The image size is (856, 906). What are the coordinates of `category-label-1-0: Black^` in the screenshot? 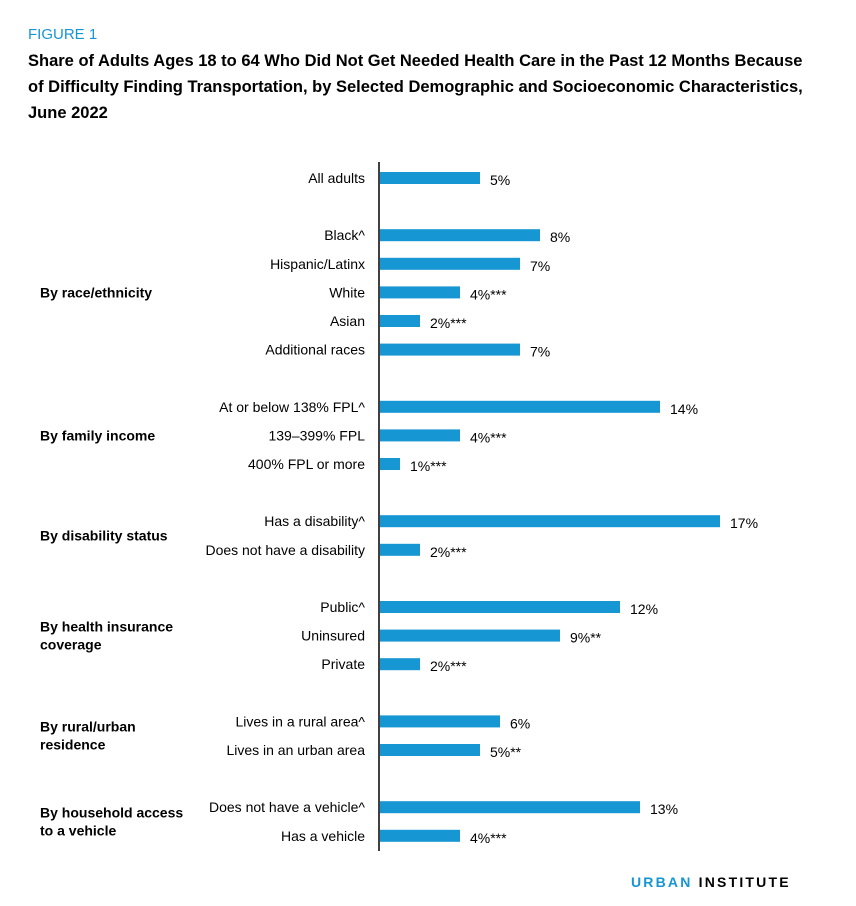 It's located at (344, 235).